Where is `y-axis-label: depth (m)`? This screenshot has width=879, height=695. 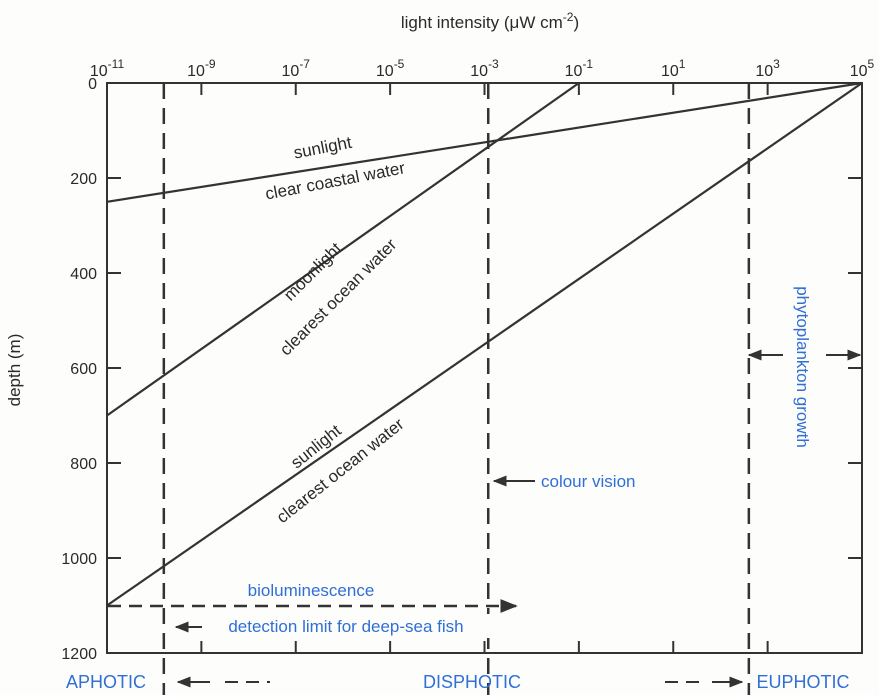 y-axis-label: depth (m) is located at coordinates (14, 370).